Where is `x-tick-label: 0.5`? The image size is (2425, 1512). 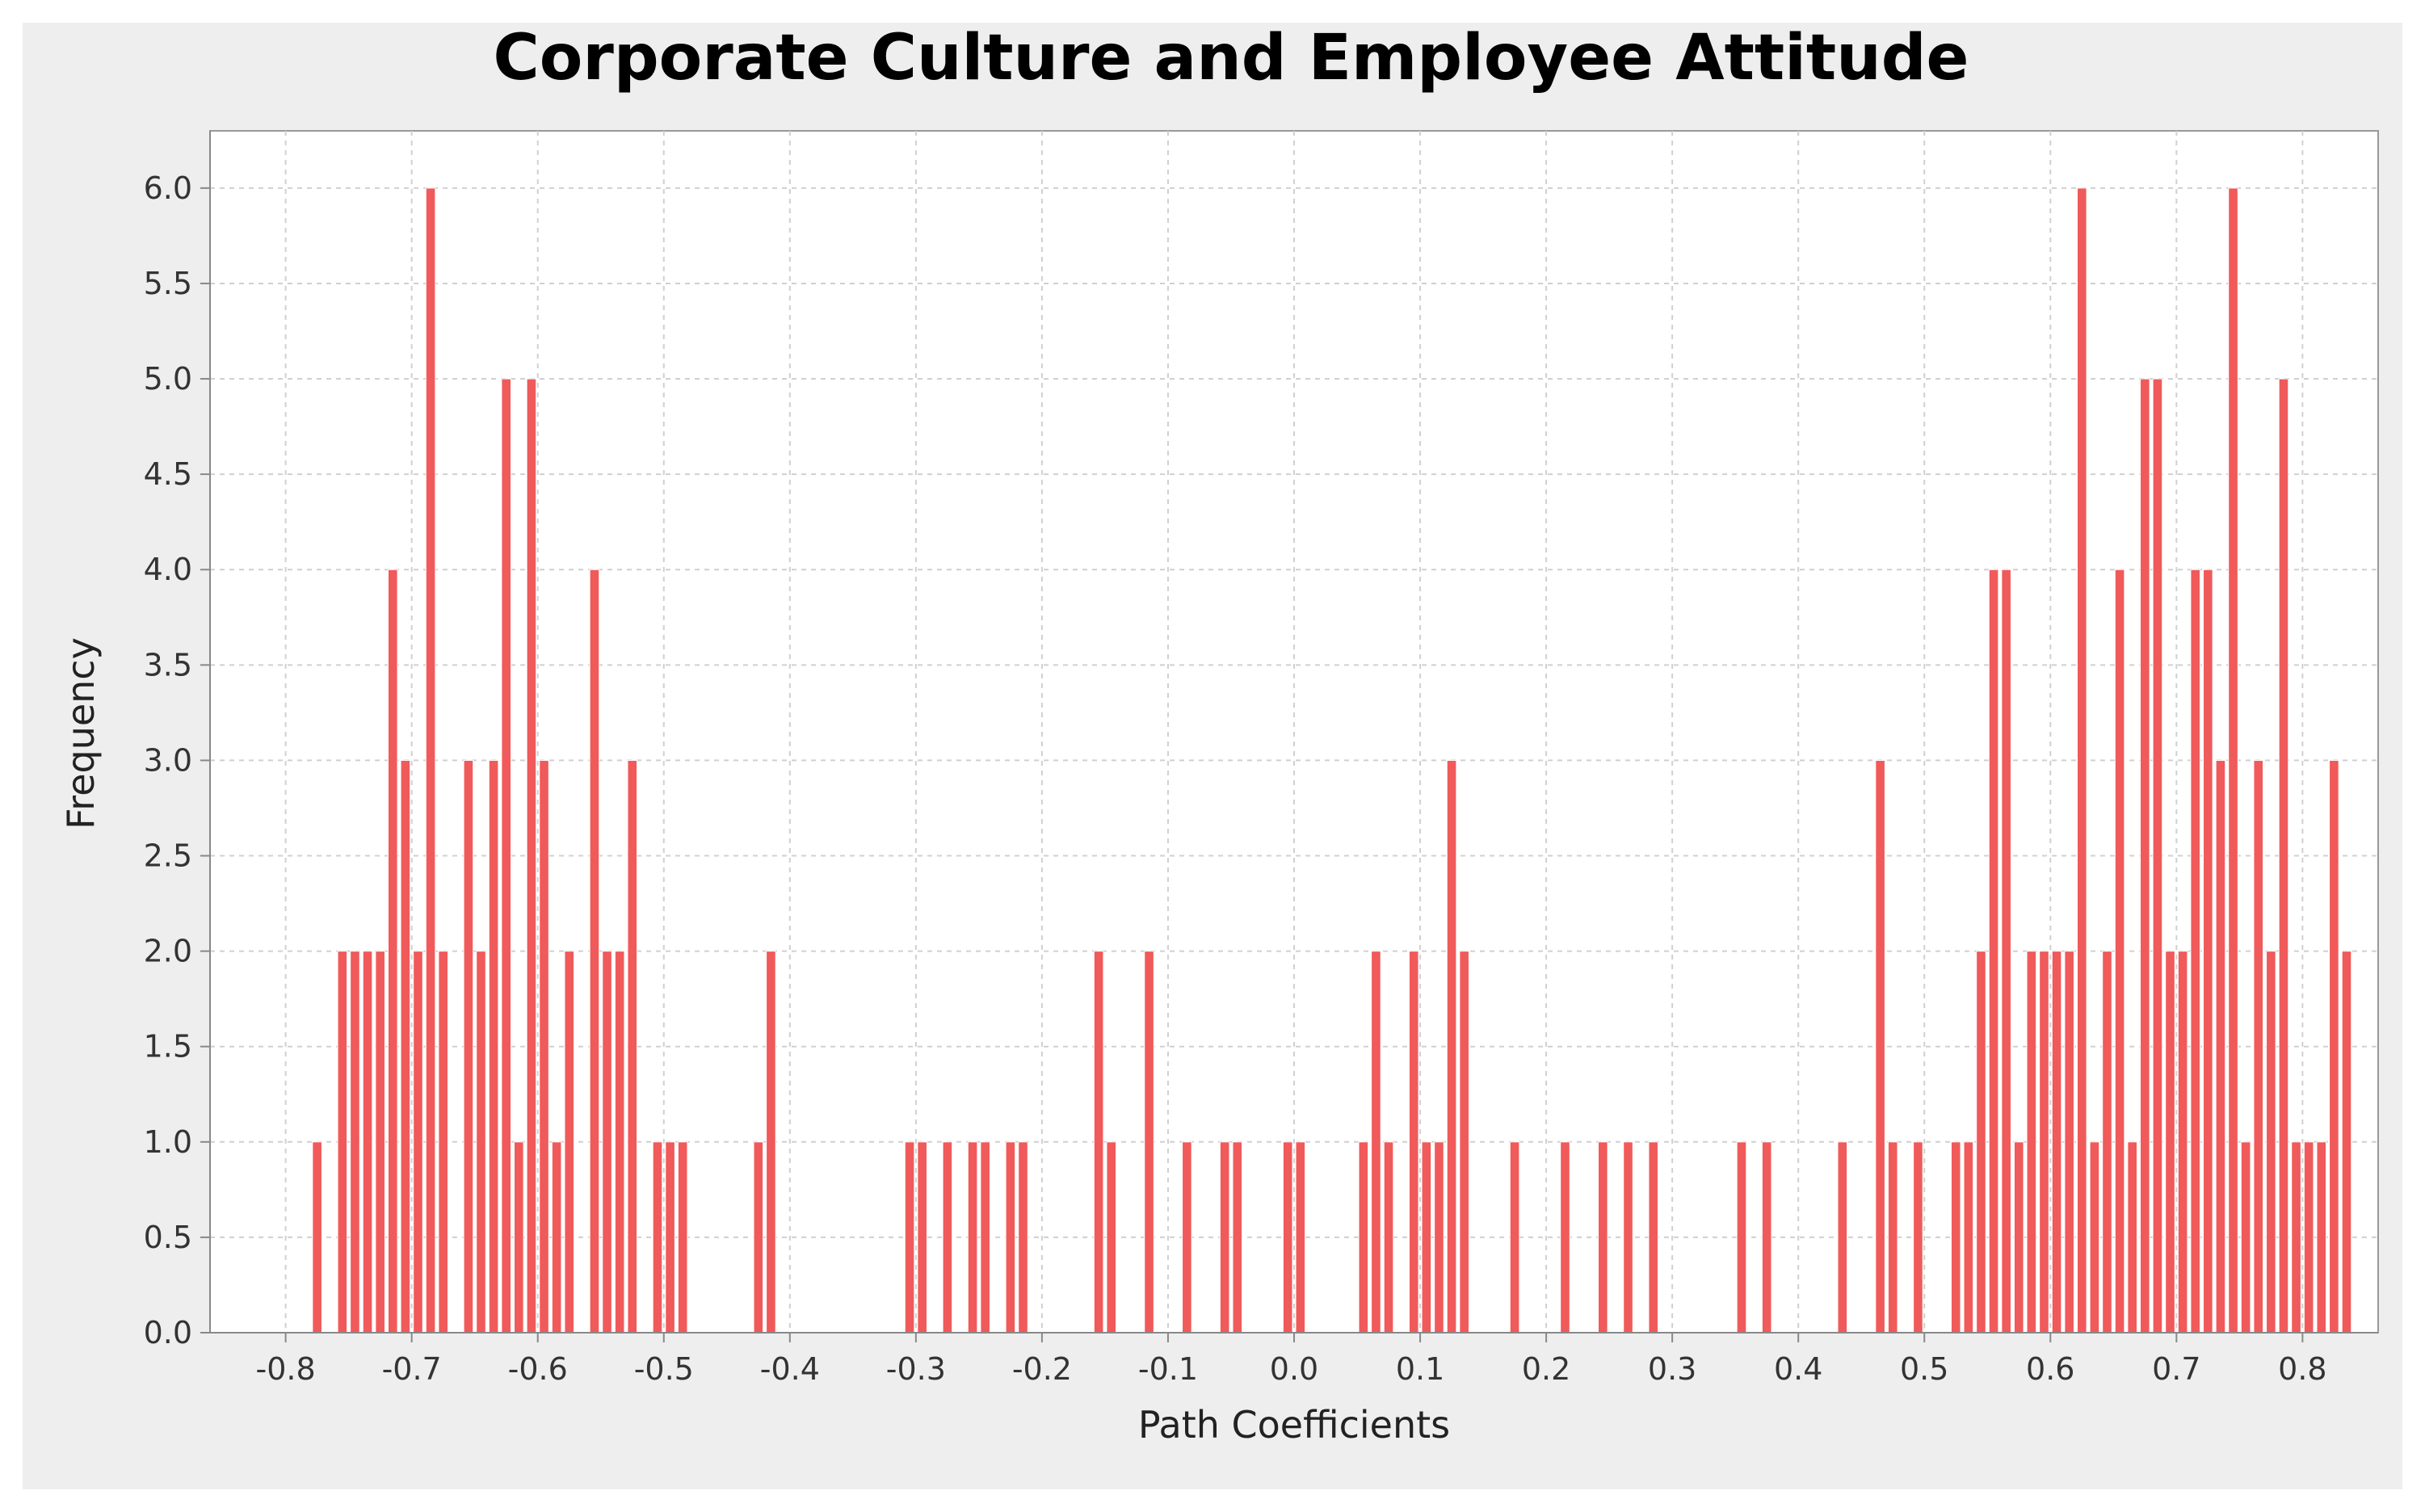
x-tick-label: 0.5 is located at coordinates (1924, 1369).